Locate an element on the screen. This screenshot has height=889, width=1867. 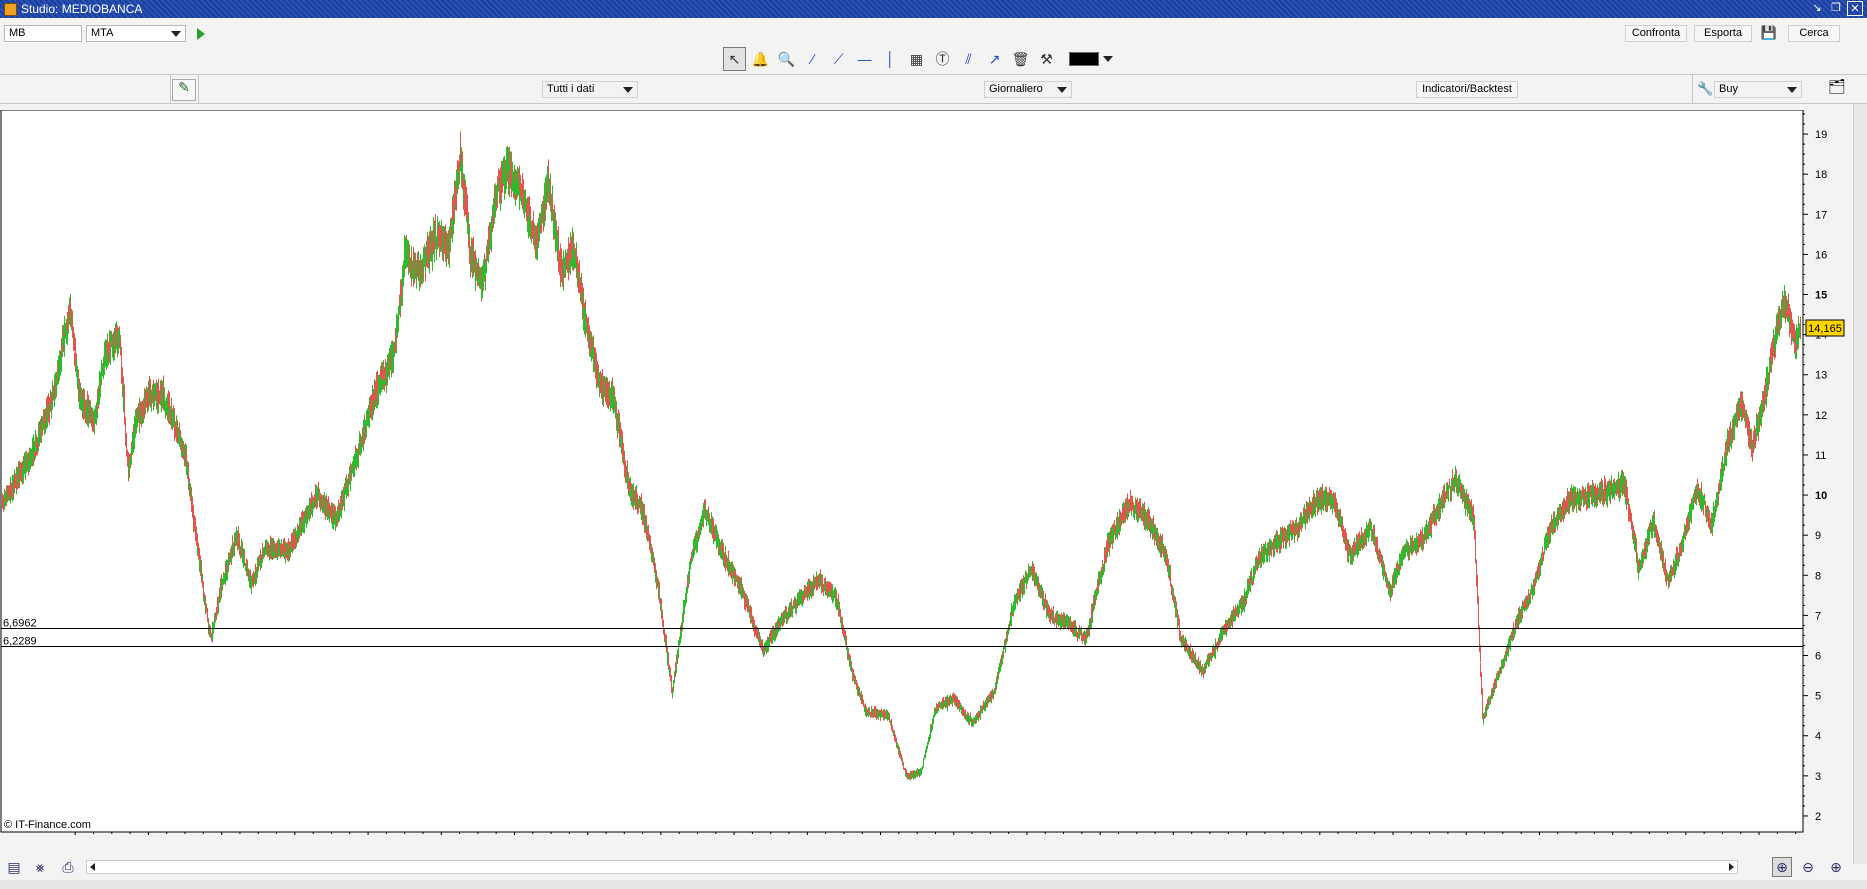
text-icon: Ⓣ is located at coordinates (942, 59).